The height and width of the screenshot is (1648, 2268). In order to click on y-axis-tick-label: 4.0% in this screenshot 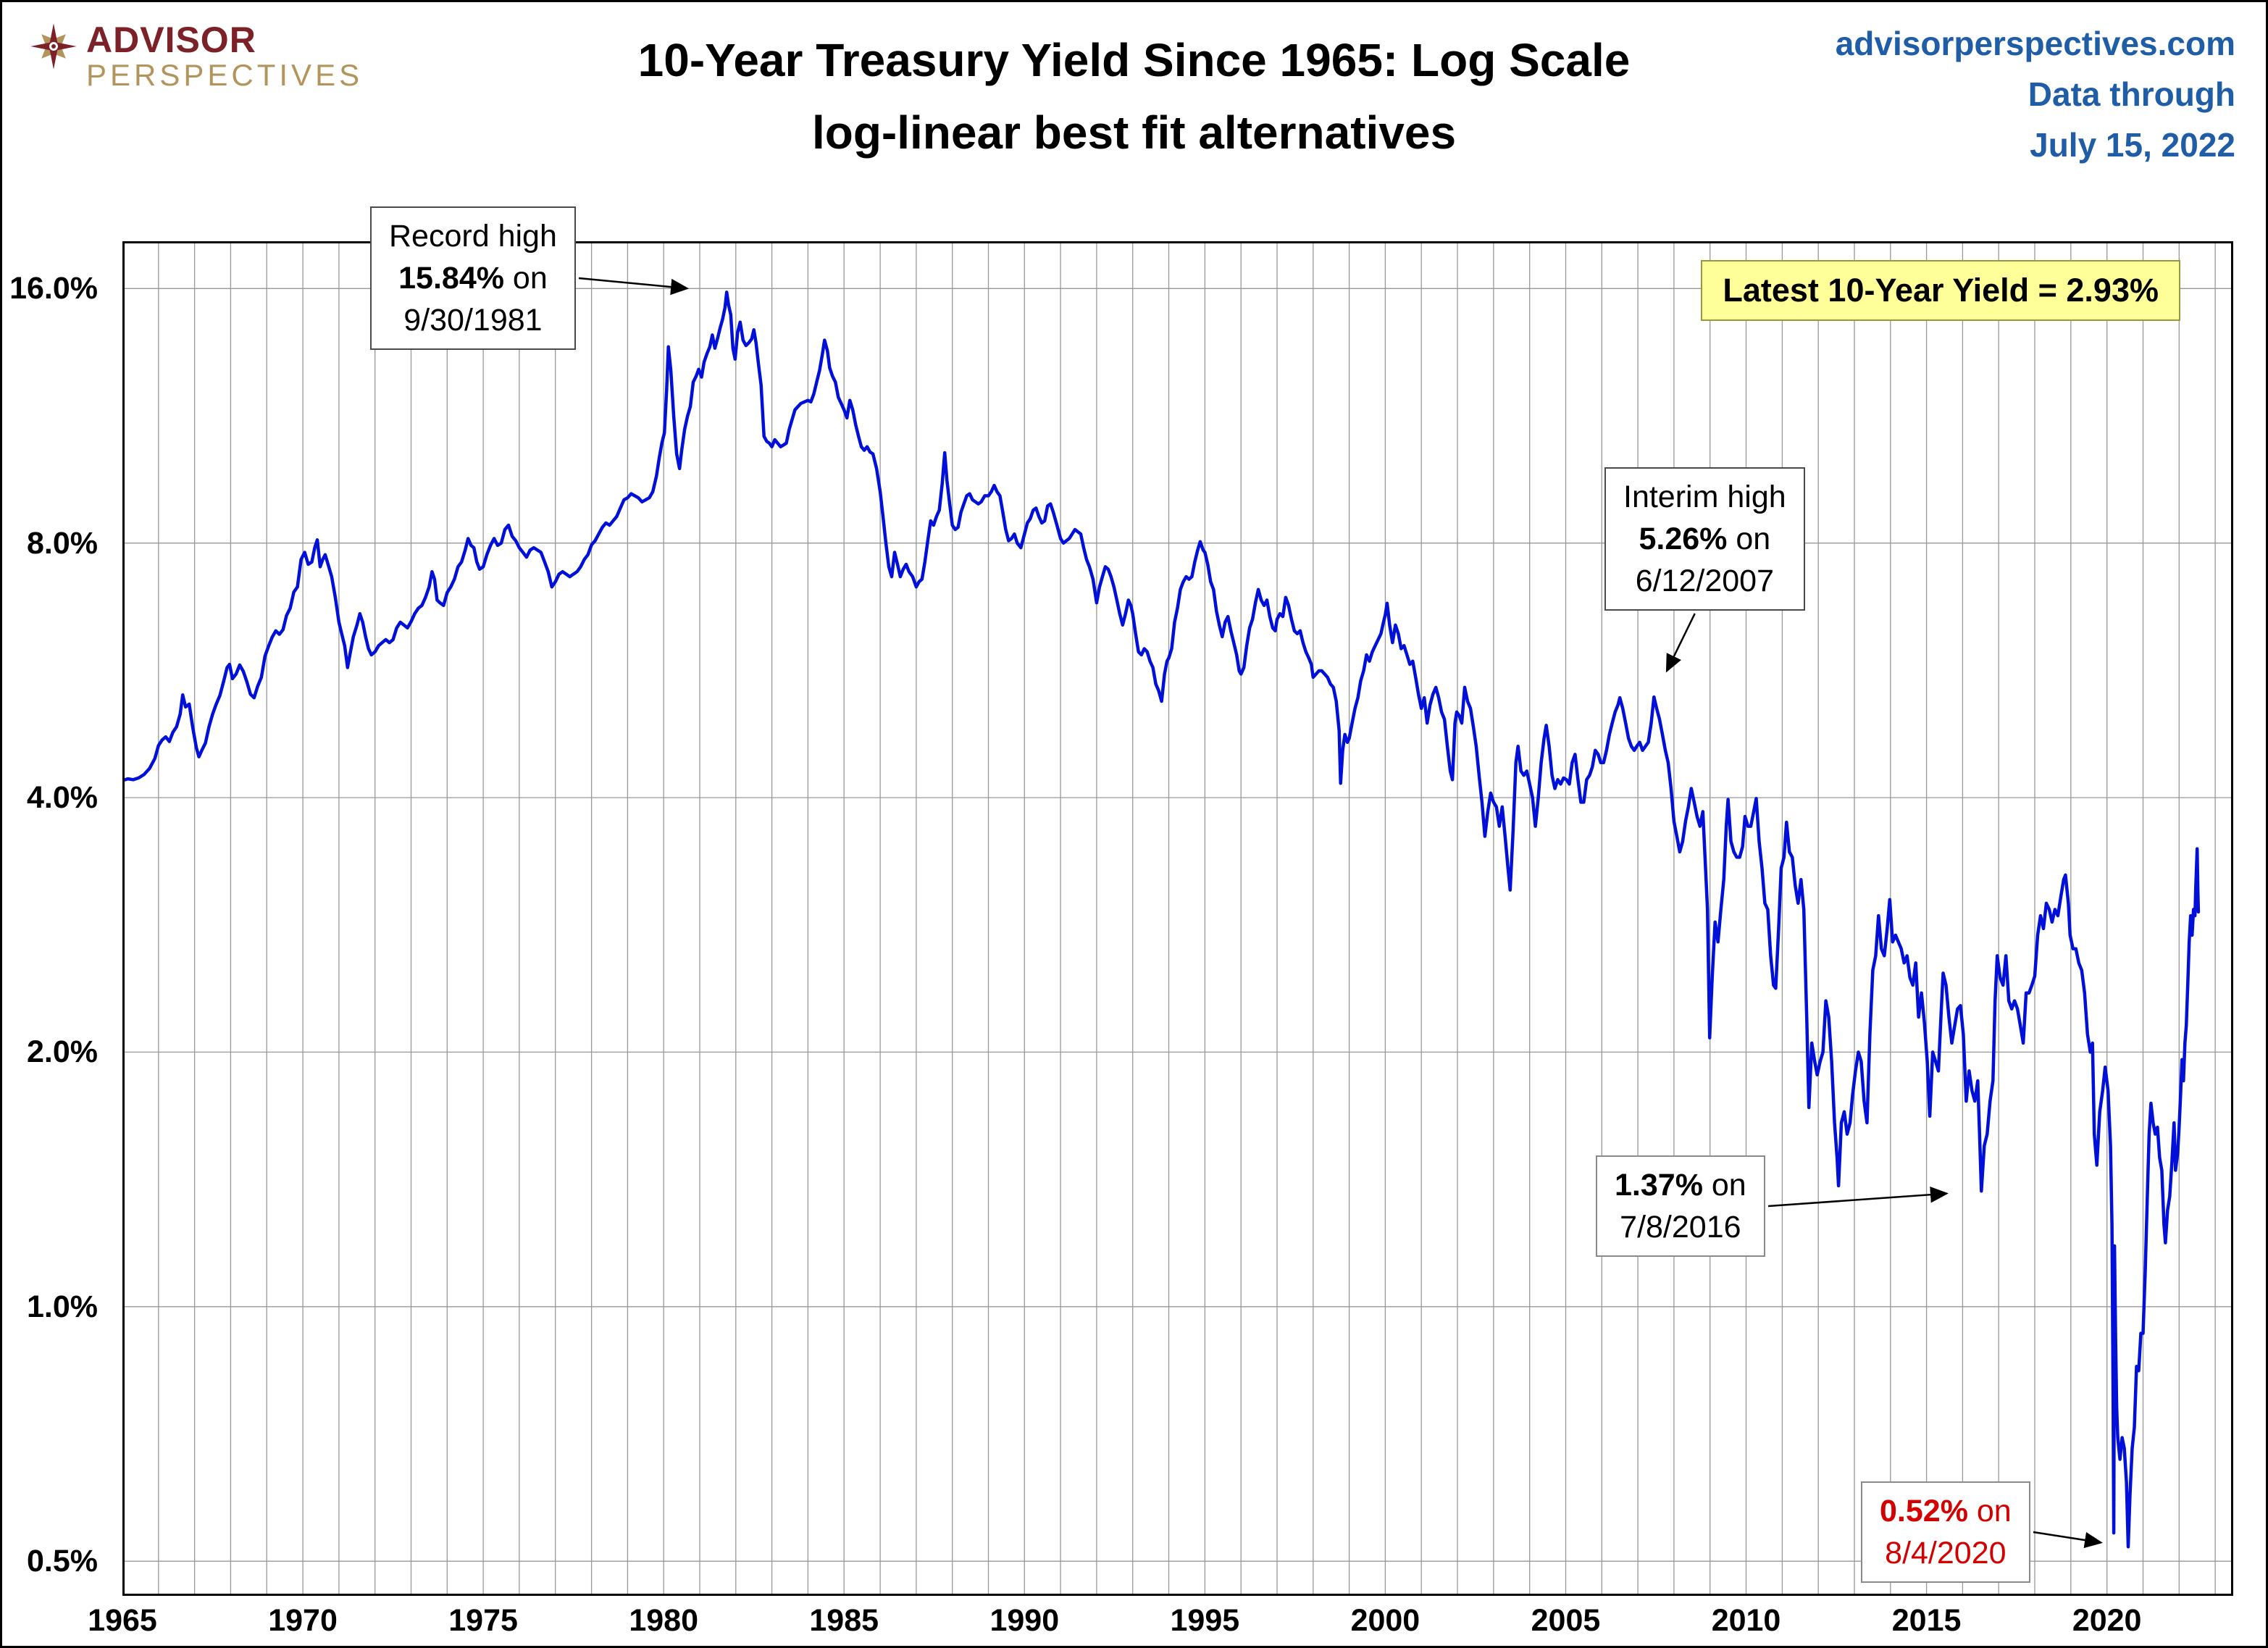, I will do `click(62, 798)`.